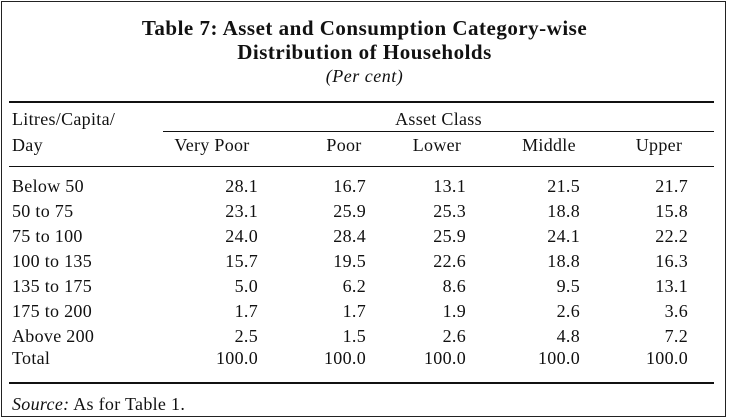 The image size is (729, 420). What do you see at coordinates (361, 102) in the screenshot?
I see `top-rule` at bounding box center [361, 102].